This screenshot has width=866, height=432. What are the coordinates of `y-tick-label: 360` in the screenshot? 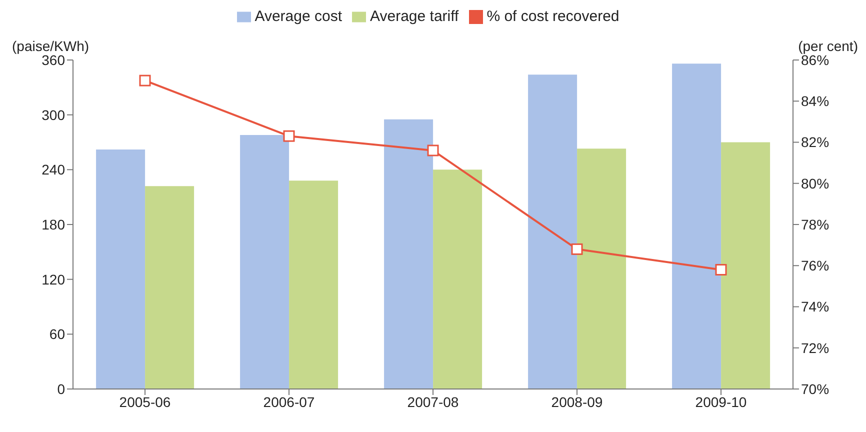 It's located at (54, 60).